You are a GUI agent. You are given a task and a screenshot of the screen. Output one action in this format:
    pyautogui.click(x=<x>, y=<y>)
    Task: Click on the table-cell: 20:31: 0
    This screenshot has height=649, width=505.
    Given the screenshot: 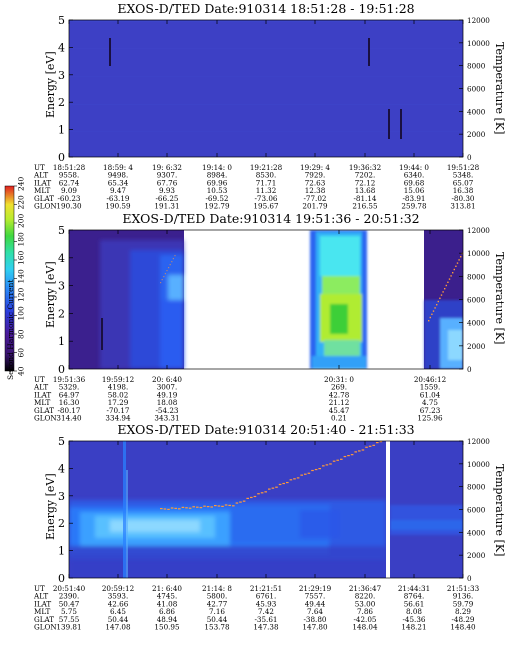 What is the action you would take?
    pyautogui.click(x=339, y=379)
    